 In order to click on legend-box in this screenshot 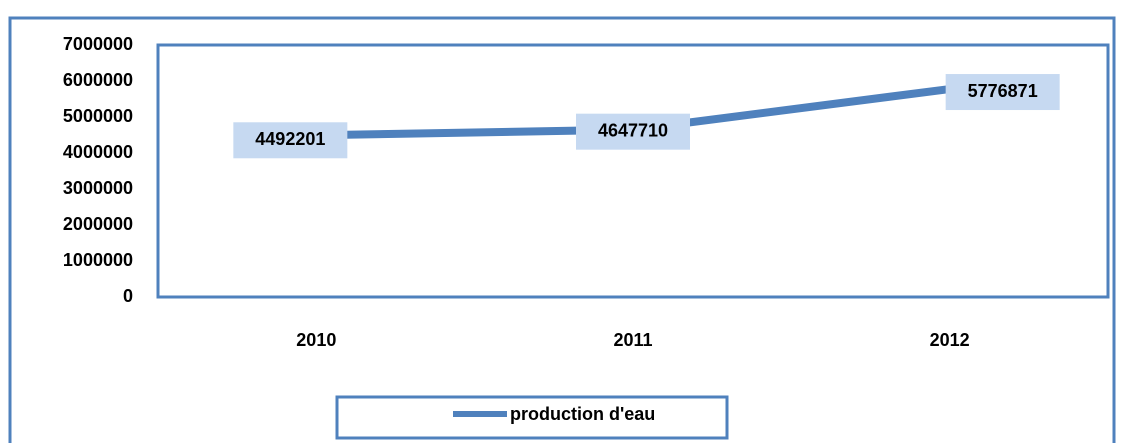, I will do `click(532, 417)`.